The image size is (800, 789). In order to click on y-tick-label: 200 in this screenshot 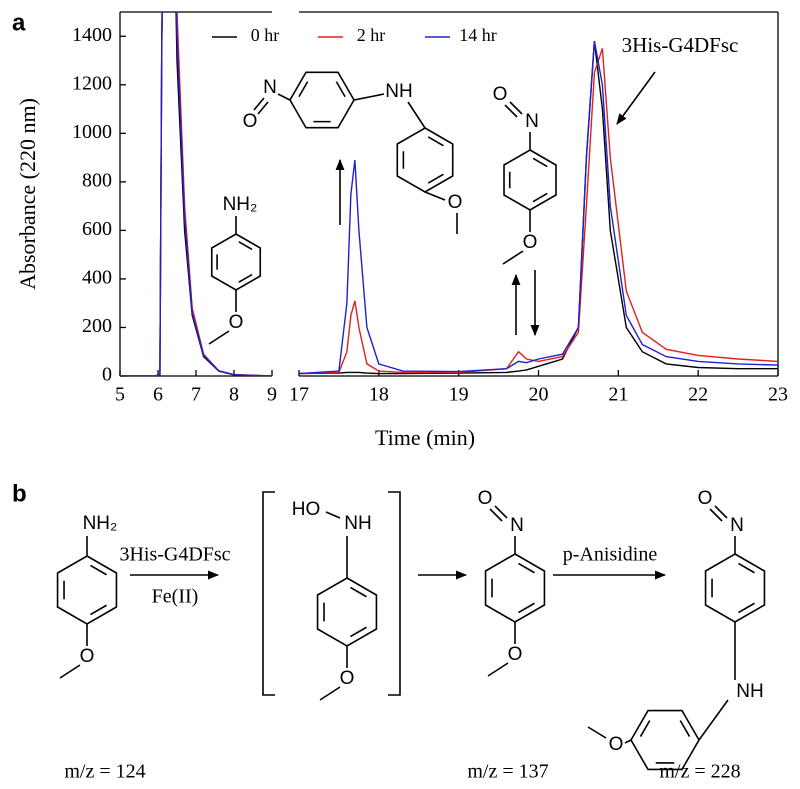, I will do `click(97, 326)`.